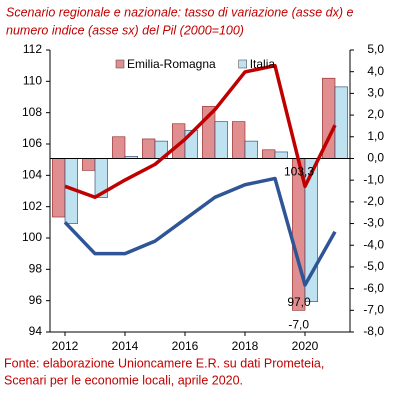  Describe the element at coordinates (373, 179) in the screenshot. I see `y2-tick-label: -1,0` at that location.